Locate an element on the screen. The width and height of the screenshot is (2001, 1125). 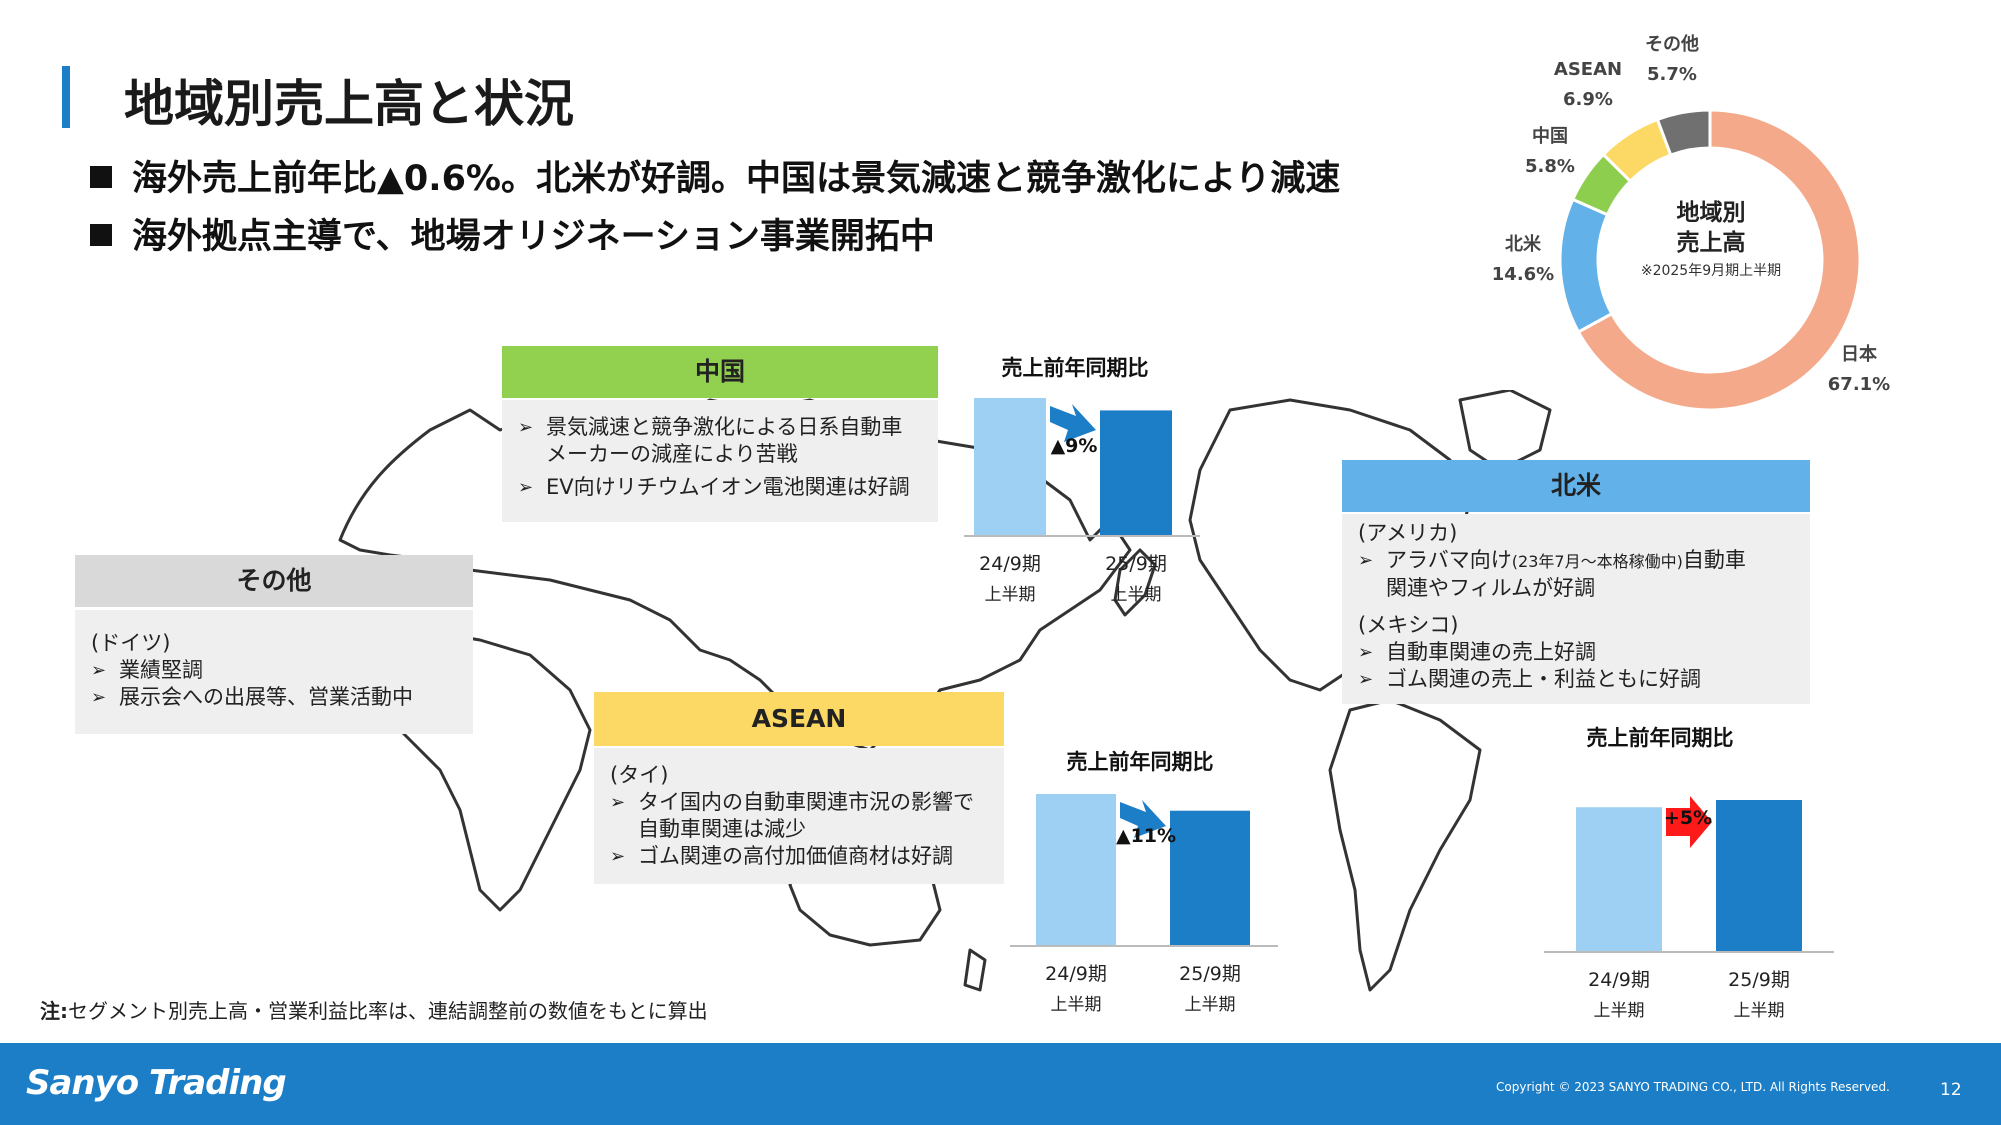
china-item-2: EV向けリチウムイオン電池関連は好調 is located at coordinates (720, 487).